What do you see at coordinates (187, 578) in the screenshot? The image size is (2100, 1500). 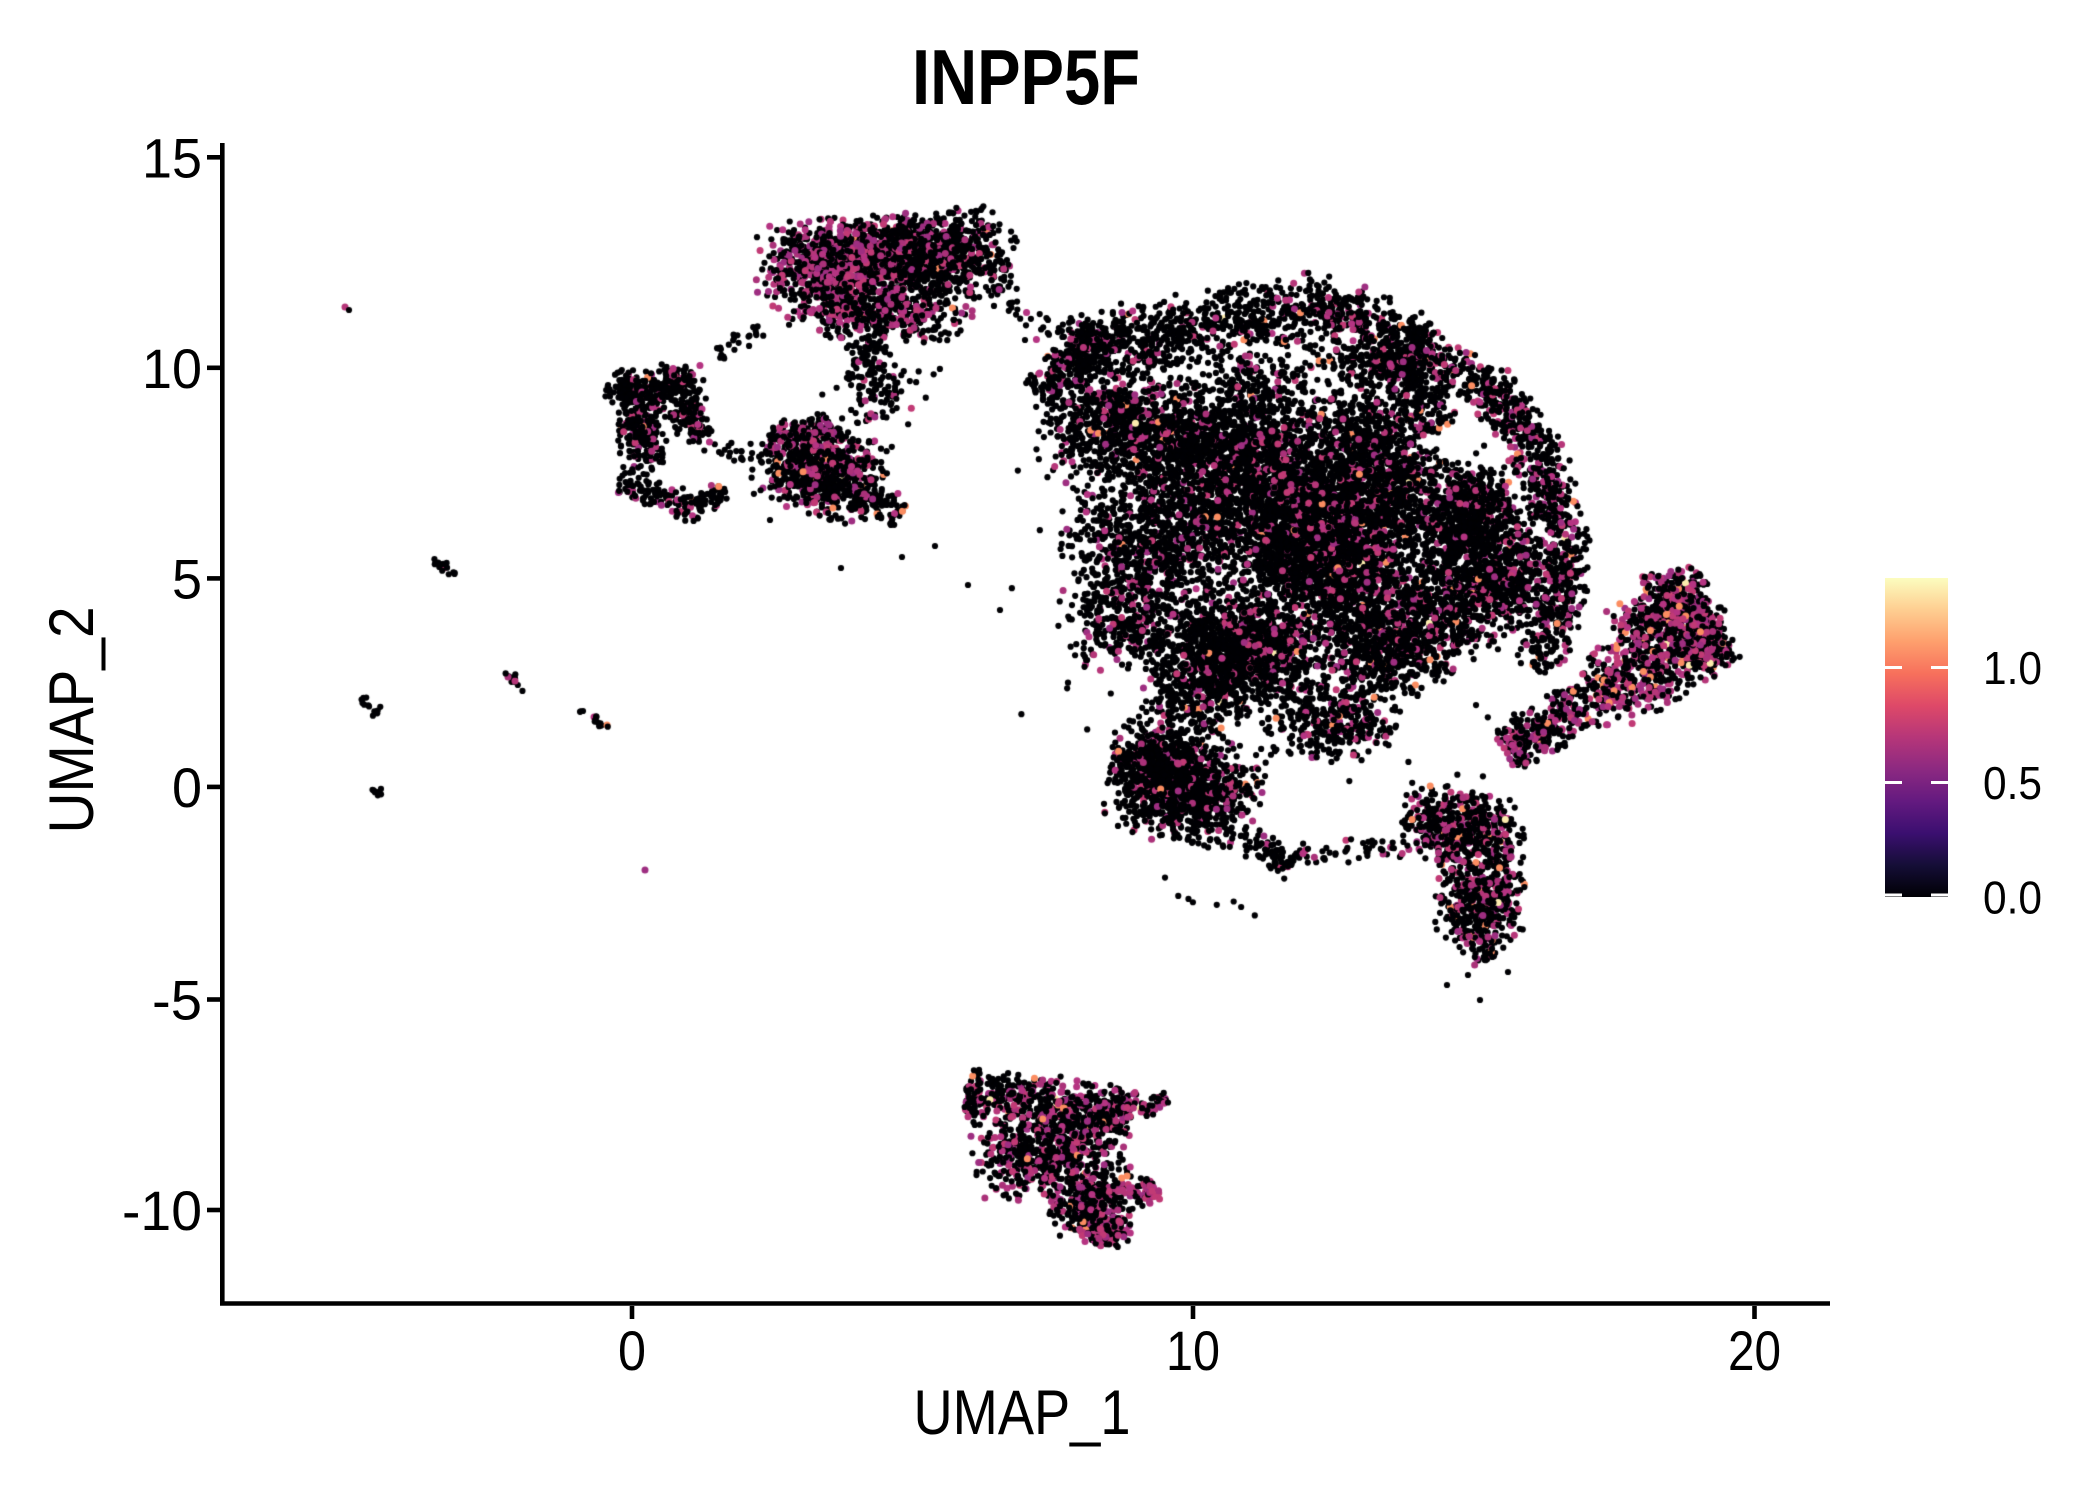 I see `svg-text: 5` at bounding box center [187, 578].